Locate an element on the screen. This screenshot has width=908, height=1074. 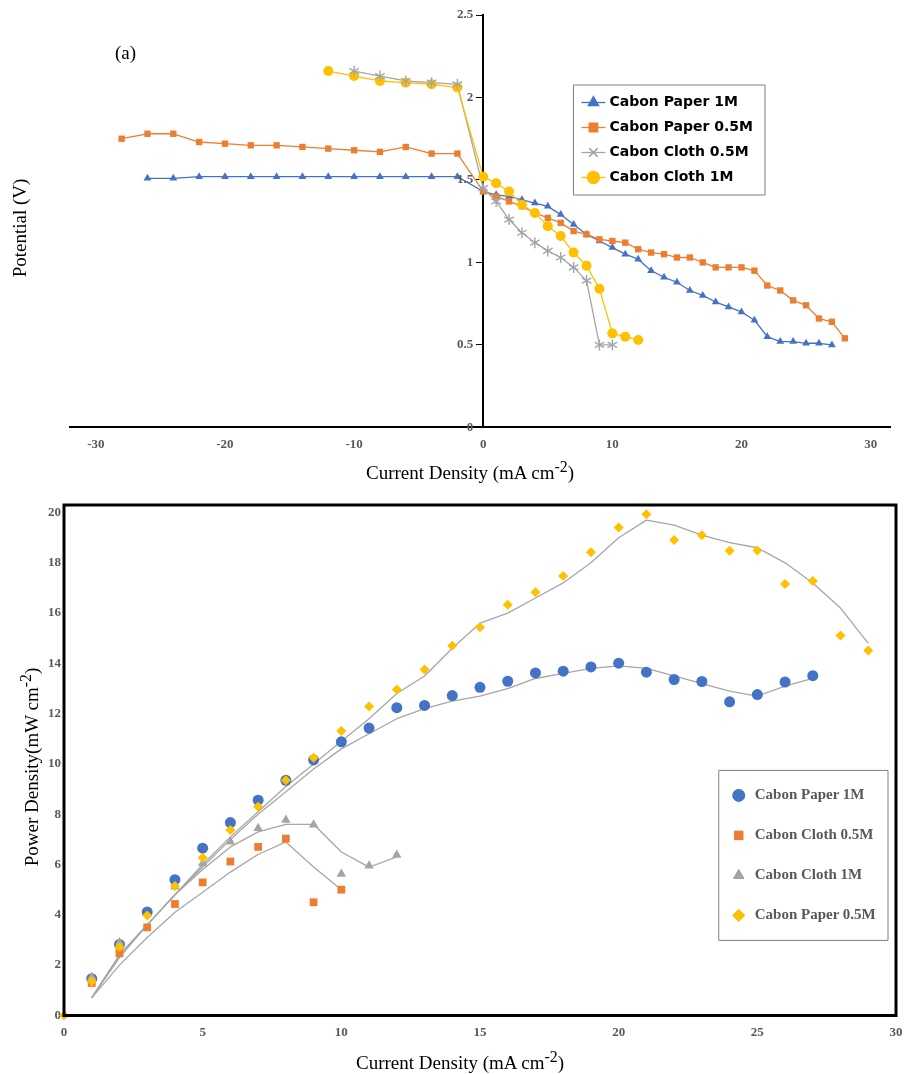
y-tick-label: 0 is located at coordinates (57, 1014).